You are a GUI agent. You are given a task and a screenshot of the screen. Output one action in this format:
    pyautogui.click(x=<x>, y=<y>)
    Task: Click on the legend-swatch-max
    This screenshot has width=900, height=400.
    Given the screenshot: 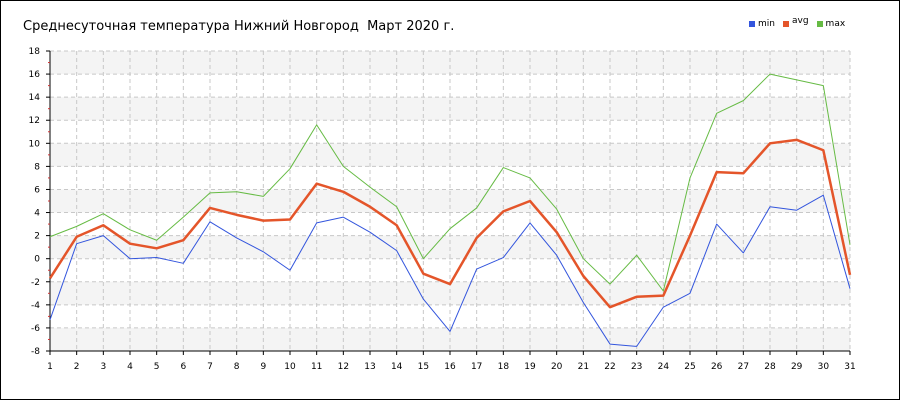 What is the action you would take?
    pyautogui.click(x=819, y=24)
    